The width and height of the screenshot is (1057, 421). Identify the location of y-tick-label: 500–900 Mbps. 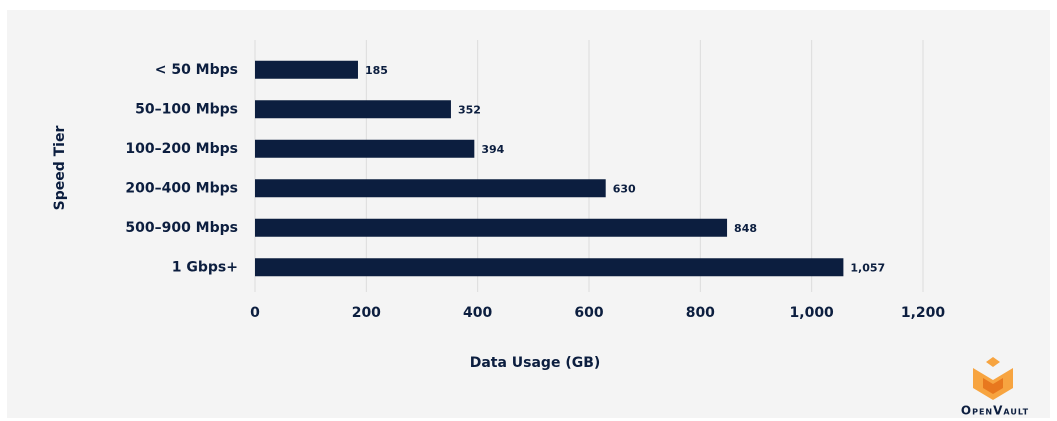
(181, 228).